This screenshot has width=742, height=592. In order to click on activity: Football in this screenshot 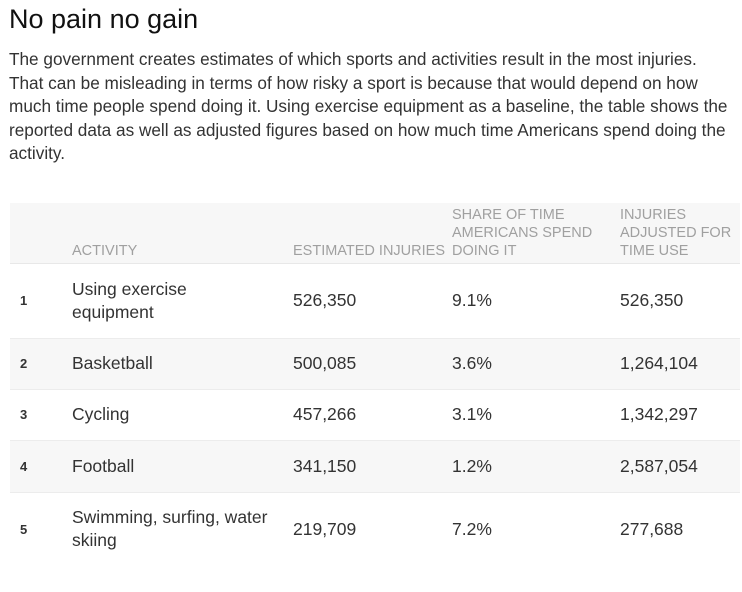, I will do `click(182, 466)`.